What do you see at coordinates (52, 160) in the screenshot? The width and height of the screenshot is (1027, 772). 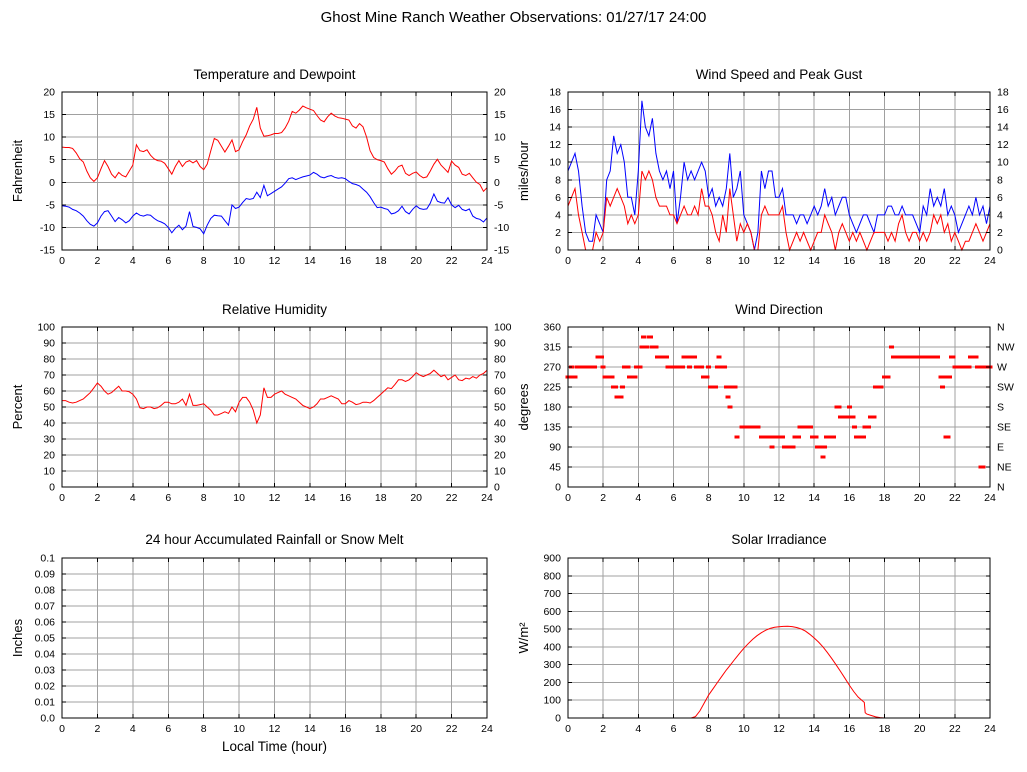 I see `svg-text: 5` at bounding box center [52, 160].